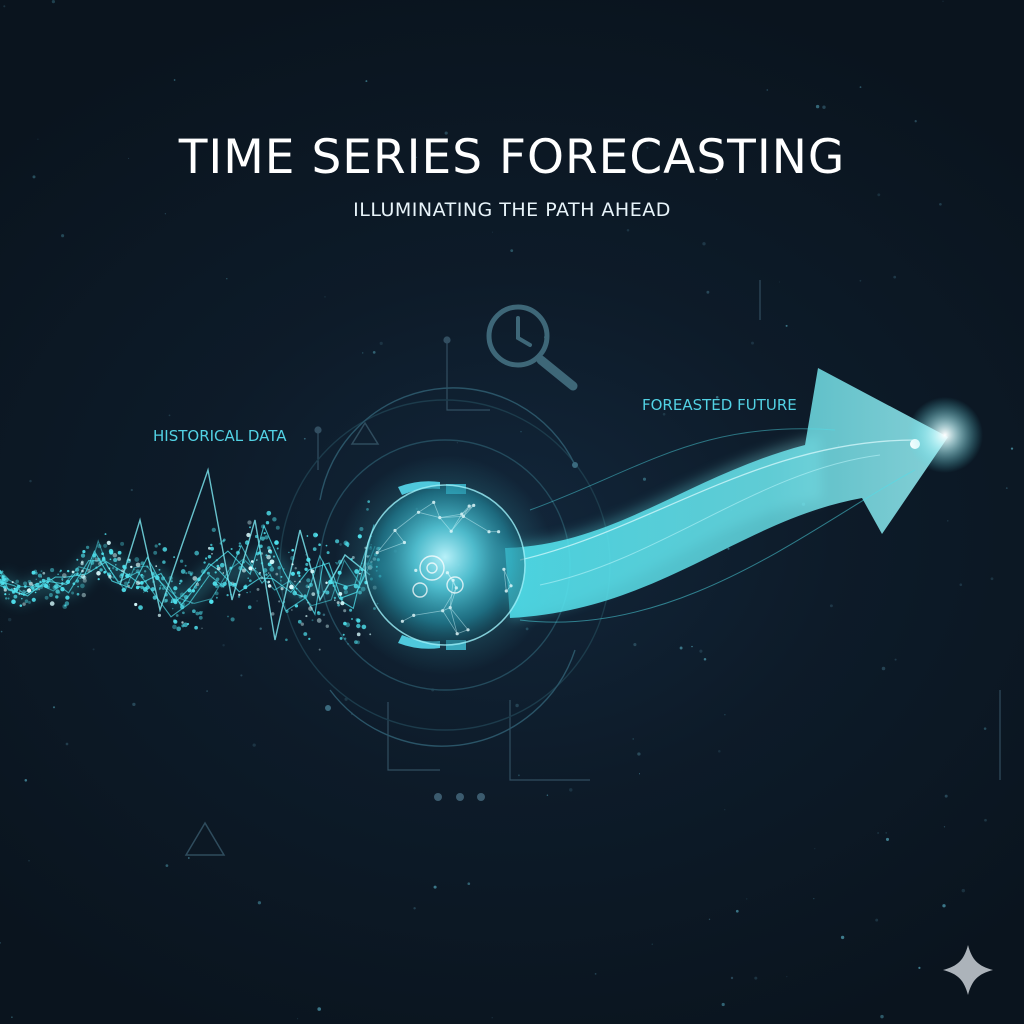  Describe the element at coordinates (194, 559) in the screenshot. I see `historical-data-wave` at that location.